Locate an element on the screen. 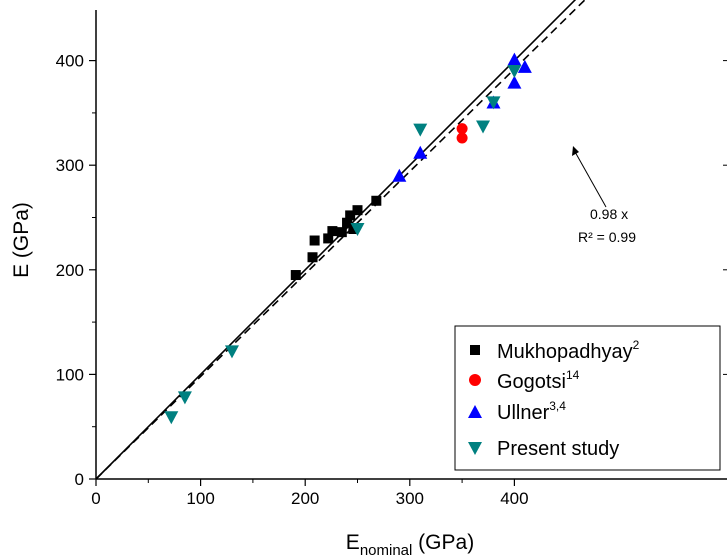  legend-label-mukhopadhyay: Mukhopadhyay2 is located at coordinates (568, 350).